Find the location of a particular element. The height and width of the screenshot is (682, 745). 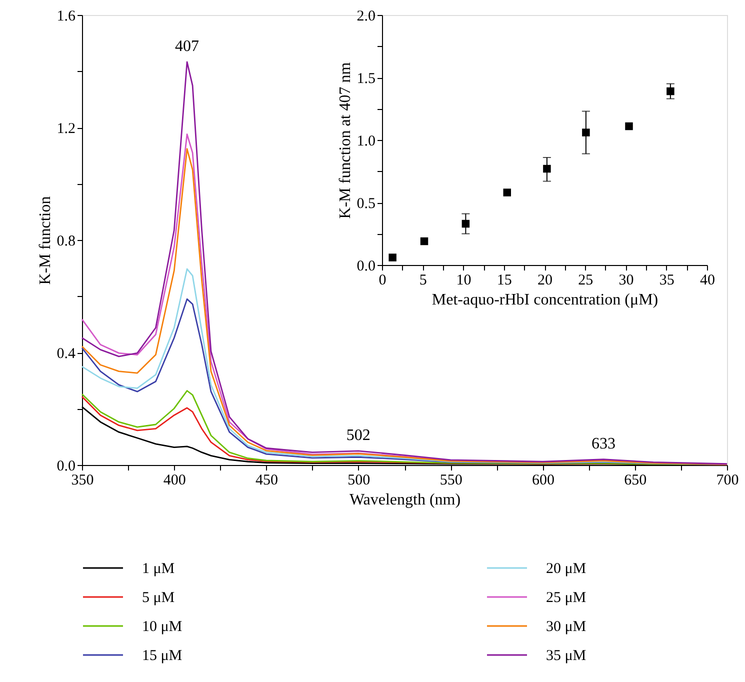

x-tick-label: 5 is located at coordinates (423, 280).